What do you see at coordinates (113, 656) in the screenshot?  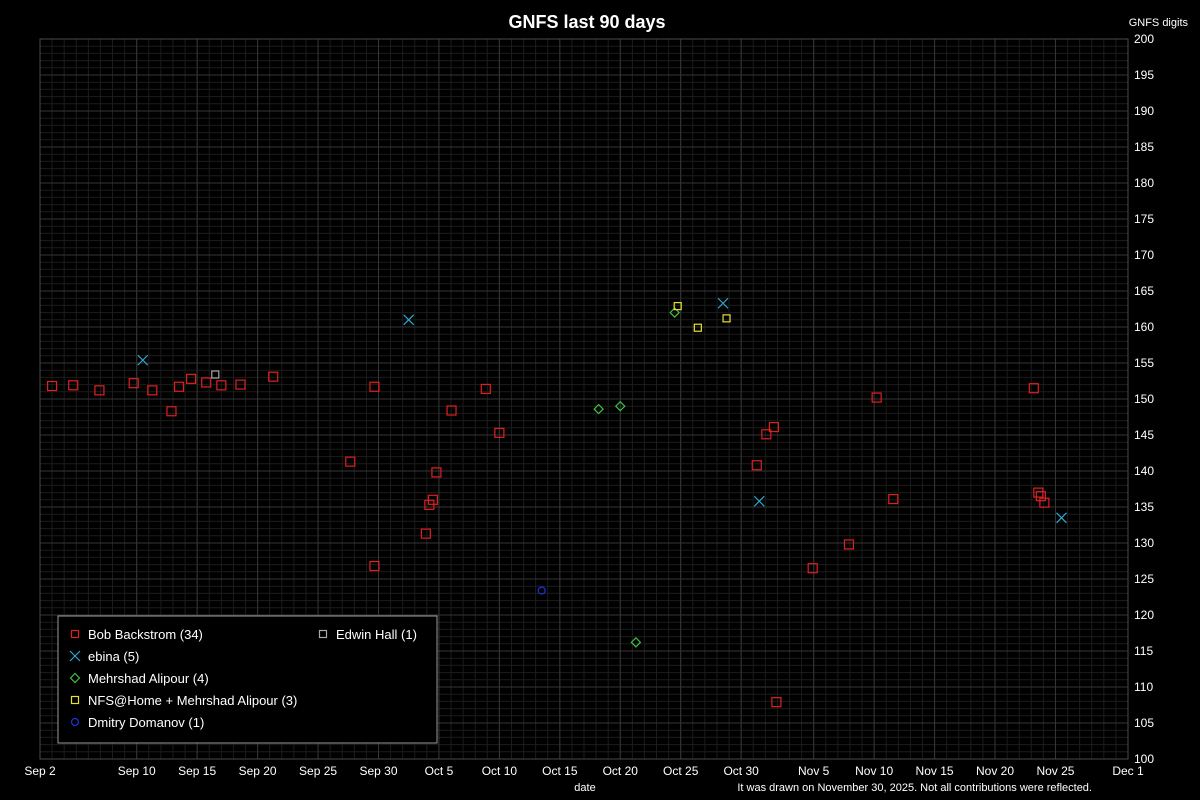 I see `legend-entry-ebina: ebina (5)` at bounding box center [113, 656].